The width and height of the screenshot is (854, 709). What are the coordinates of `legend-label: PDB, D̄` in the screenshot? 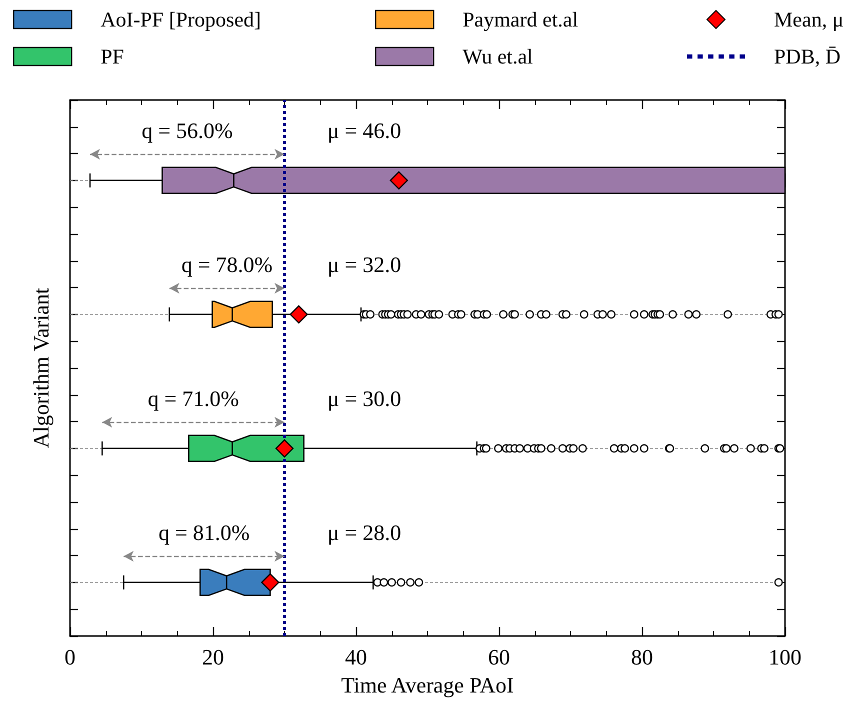 It's located at (807, 56).